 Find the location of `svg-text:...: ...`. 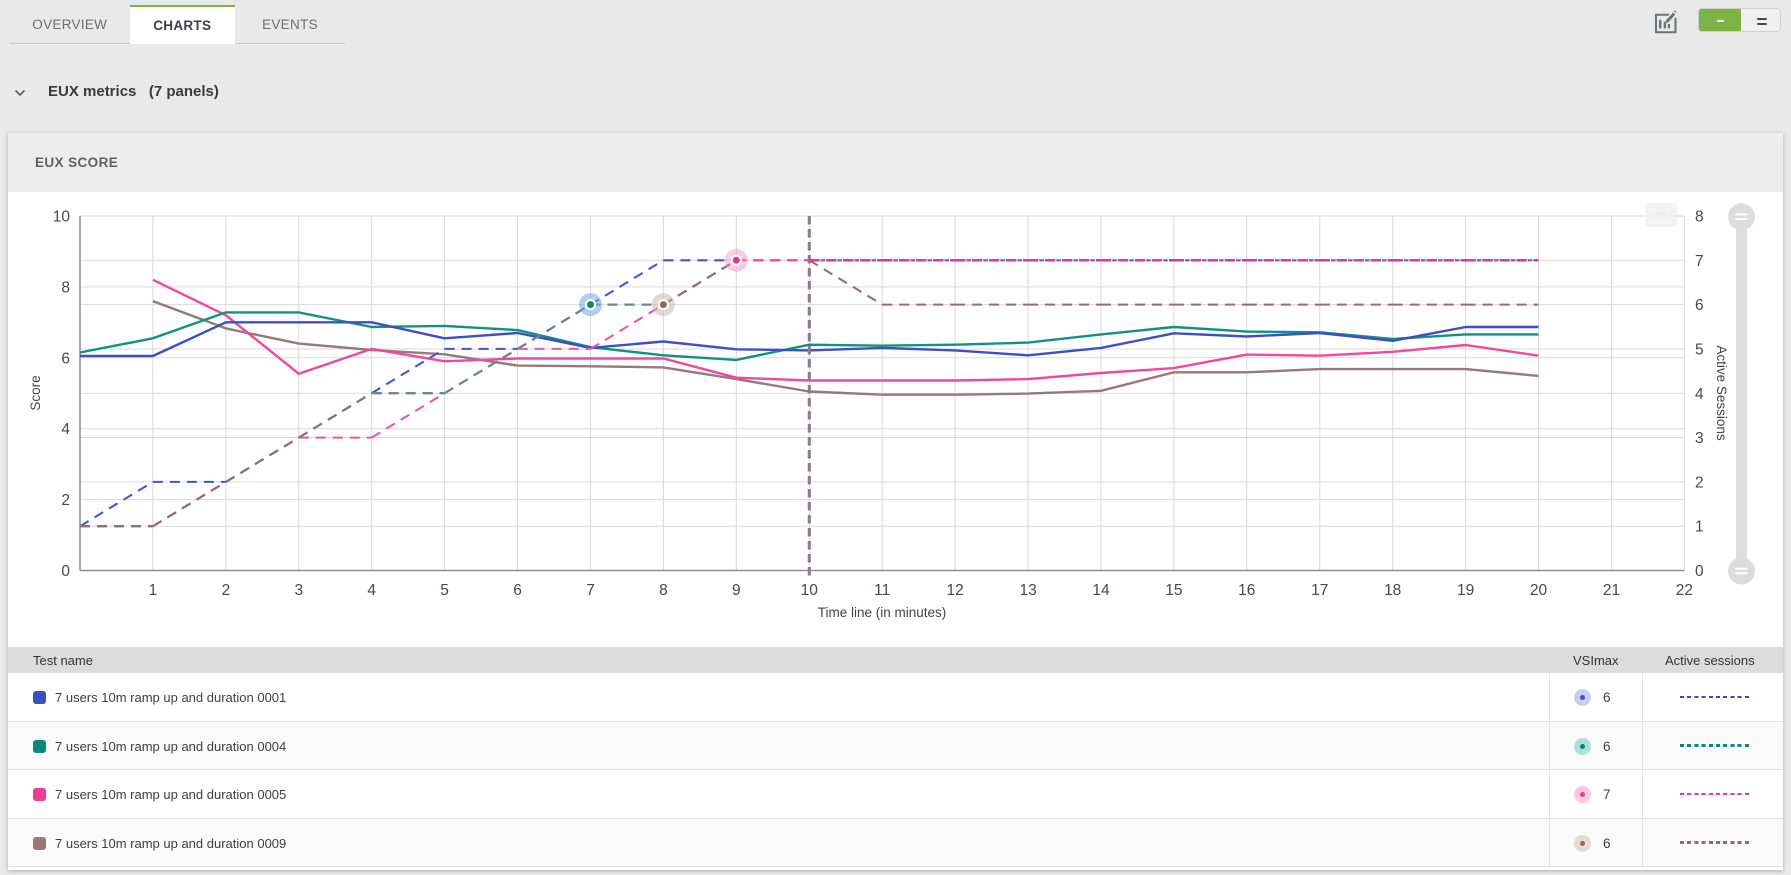

svg-text:...: ... is located at coordinates (1660, 211).